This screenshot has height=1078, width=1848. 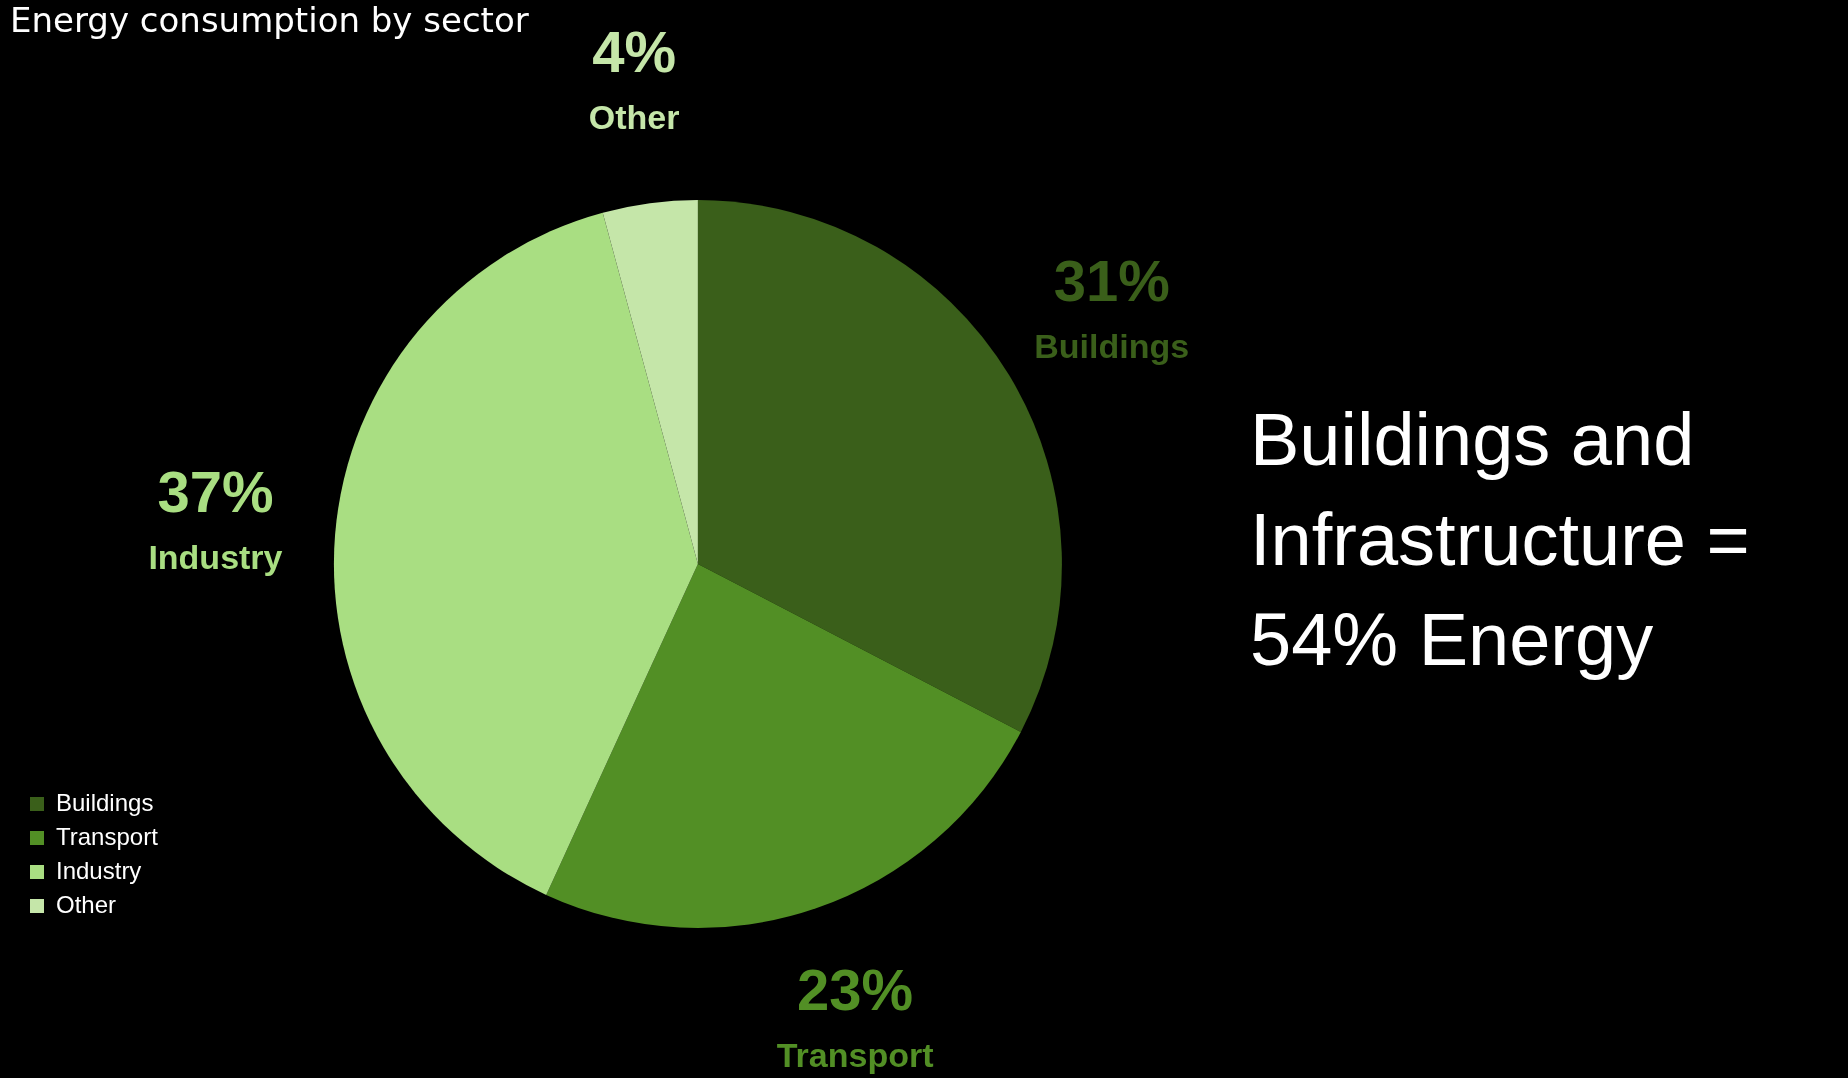 What do you see at coordinates (86, 904) in the screenshot?
I see `legend-label: Other` at bounding box center [86, 904].